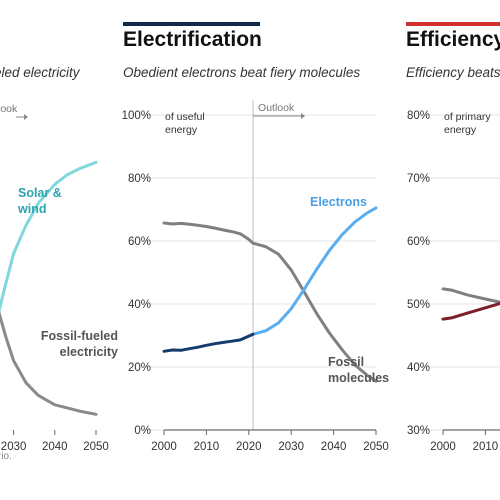 This screenshot has height=500, width=500. I want to click on label-fossil-electricity-line1: Fossil-fueled, so click(79, 336).